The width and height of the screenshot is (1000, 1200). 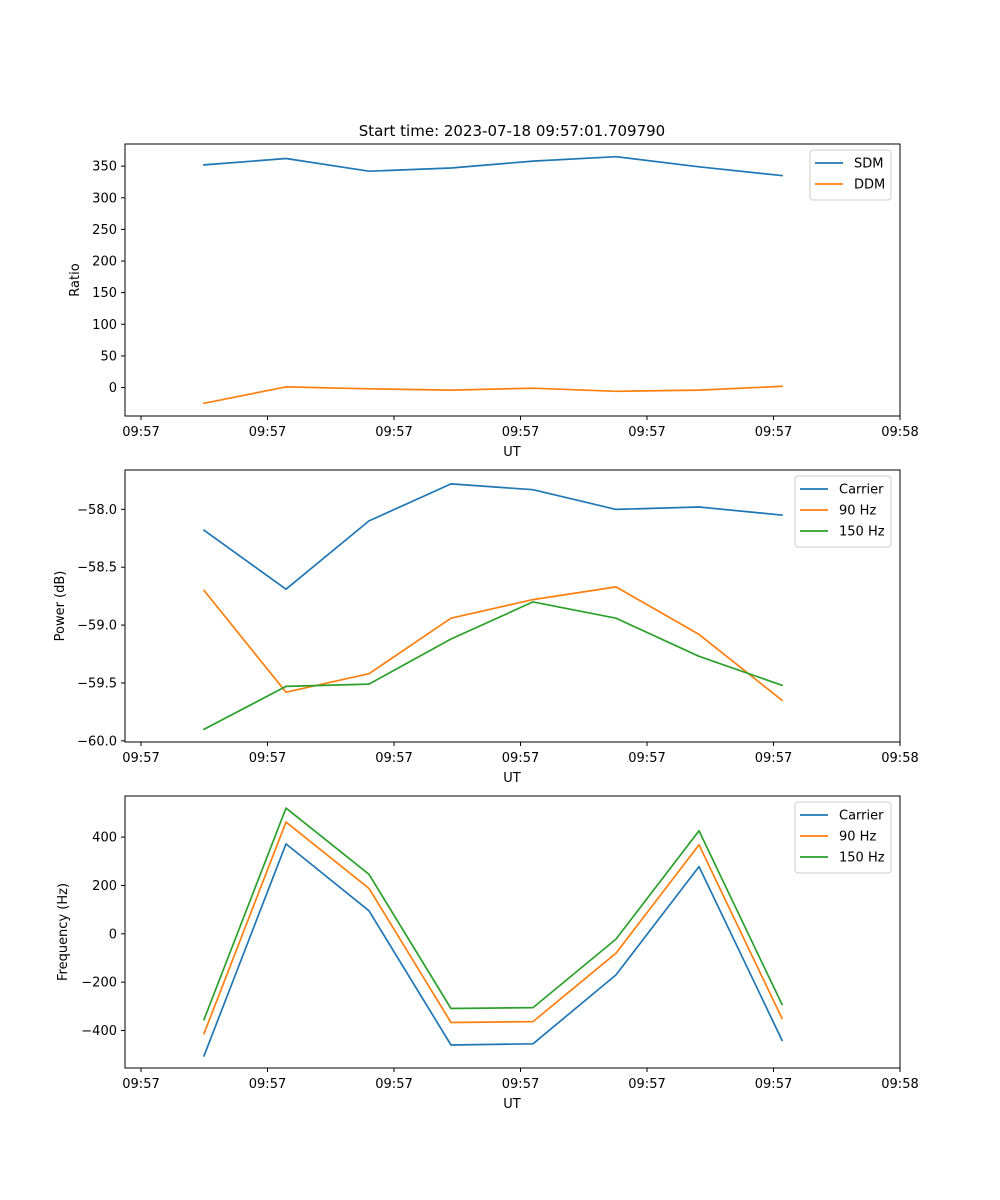 I want to click on frequency-y-tick-label-2: 0, so click(x=113, y=934).